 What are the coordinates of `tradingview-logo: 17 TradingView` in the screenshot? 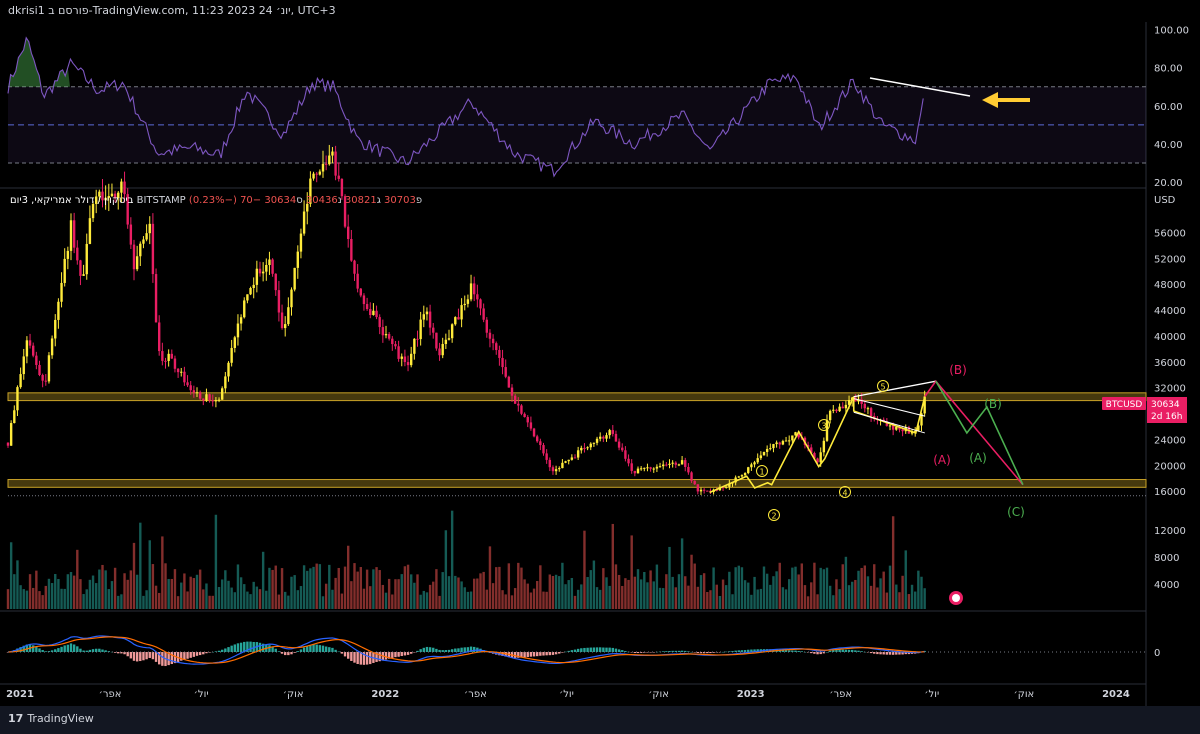 It's located at (51, 718).